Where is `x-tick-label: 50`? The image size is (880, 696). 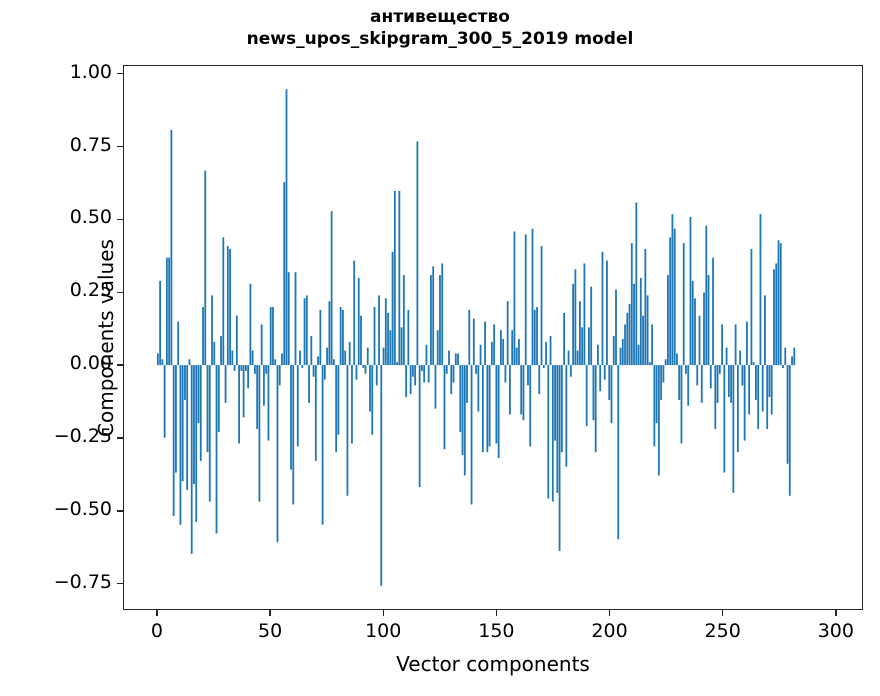
x-tick-label: 50 is located at coordinates (270, 631).